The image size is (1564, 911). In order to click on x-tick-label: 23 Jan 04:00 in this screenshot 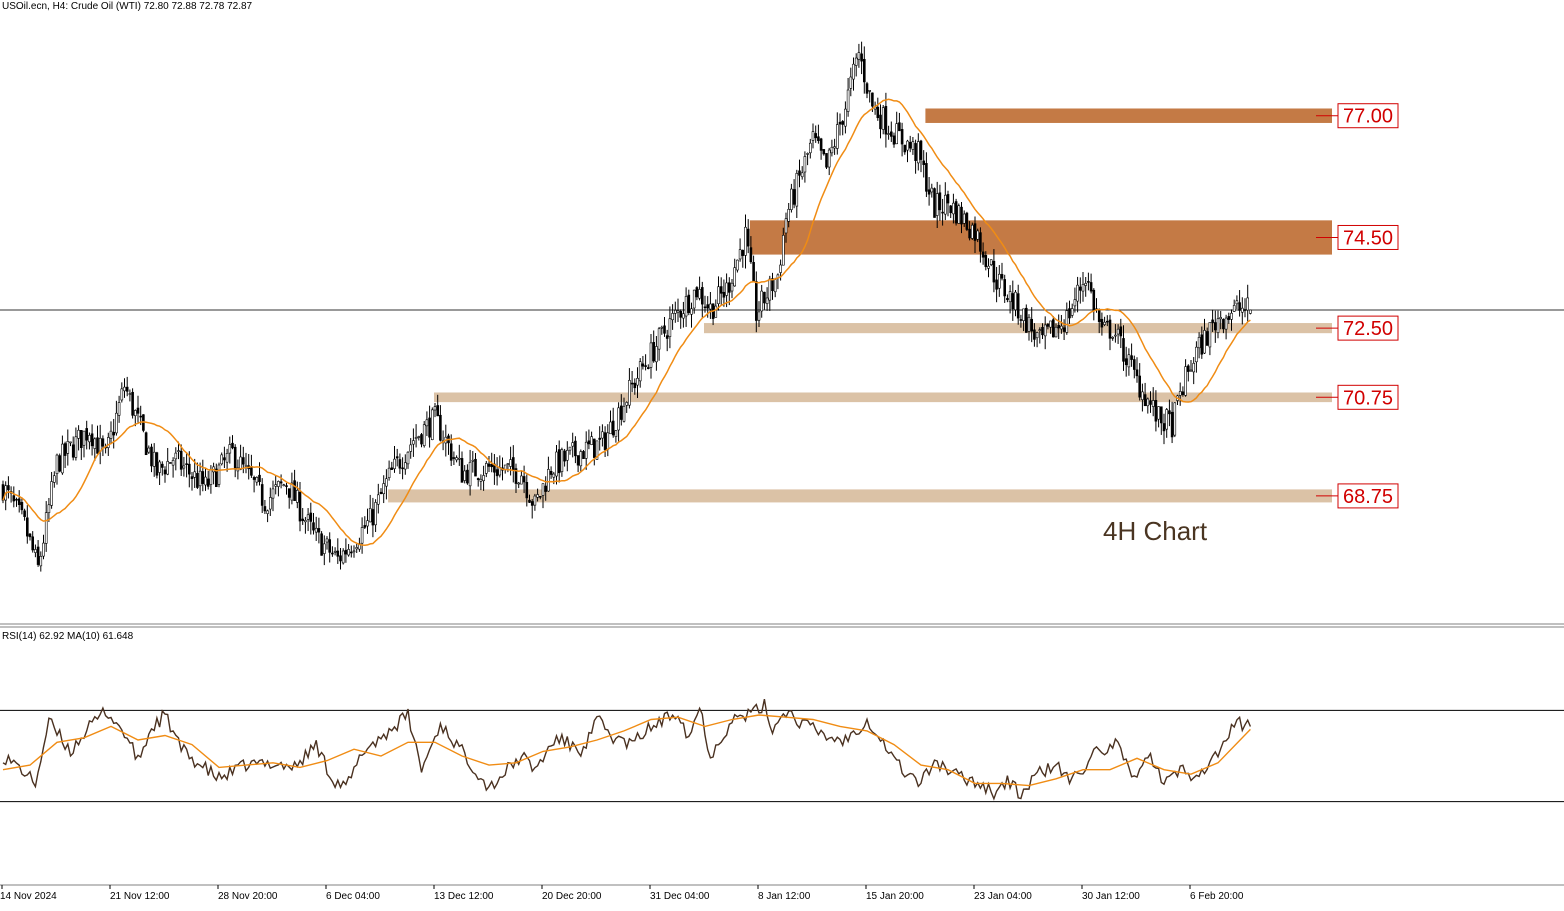, I will do `click(1003, 896)`.